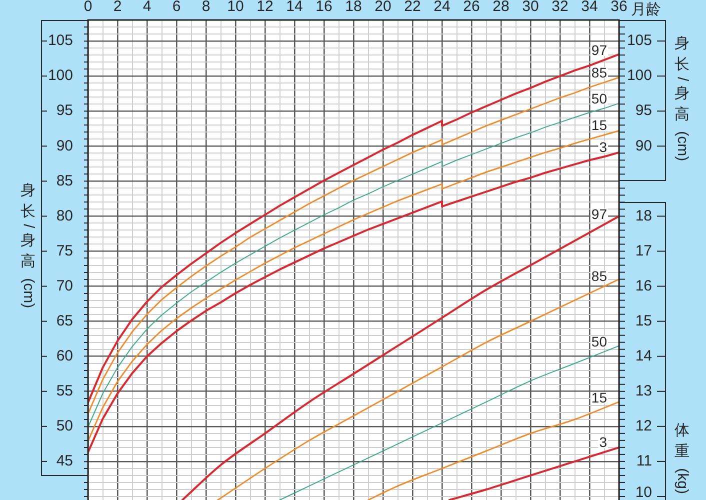 This screenshot has height=500, width=706. I want to click on y3-axis-title: 体重 (kg), so click(682, 458).